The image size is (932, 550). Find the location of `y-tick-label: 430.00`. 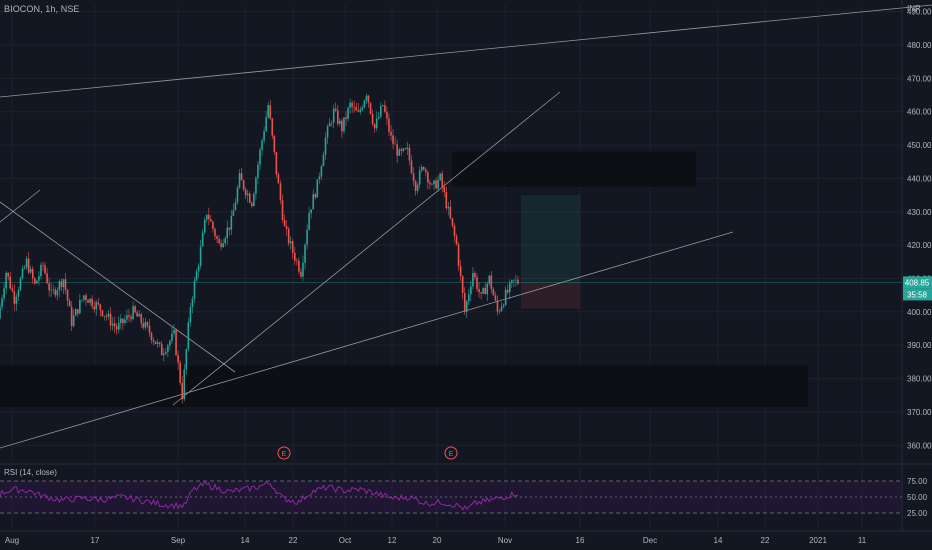

y-tick-label: 430.00 is located at coordinates (919, 212).